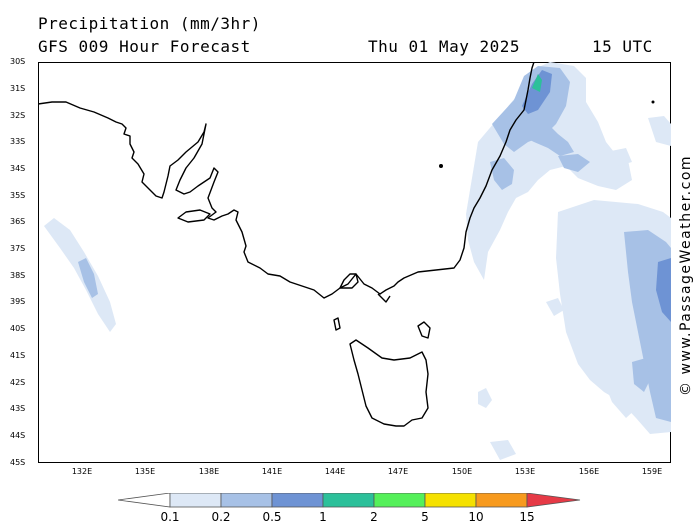 The height and width of the screenshot is (525, 700). What do you see at coordinates (18, 435) in the screenshot?
I see `lat-label: 44S` at bounding box center [18, 435].